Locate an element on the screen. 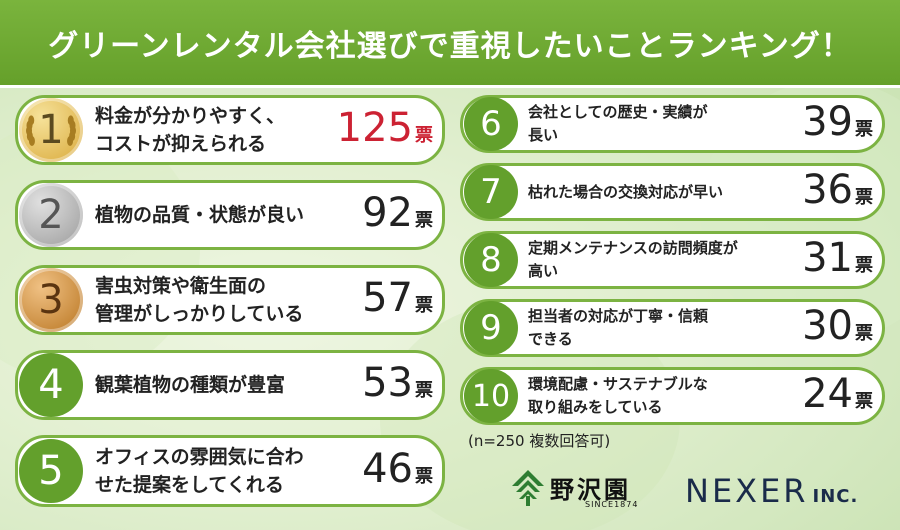 Image resolution: width=900 pixels, height=530 pixels. rank-badge: 9 is located at coordinates (491, 328).